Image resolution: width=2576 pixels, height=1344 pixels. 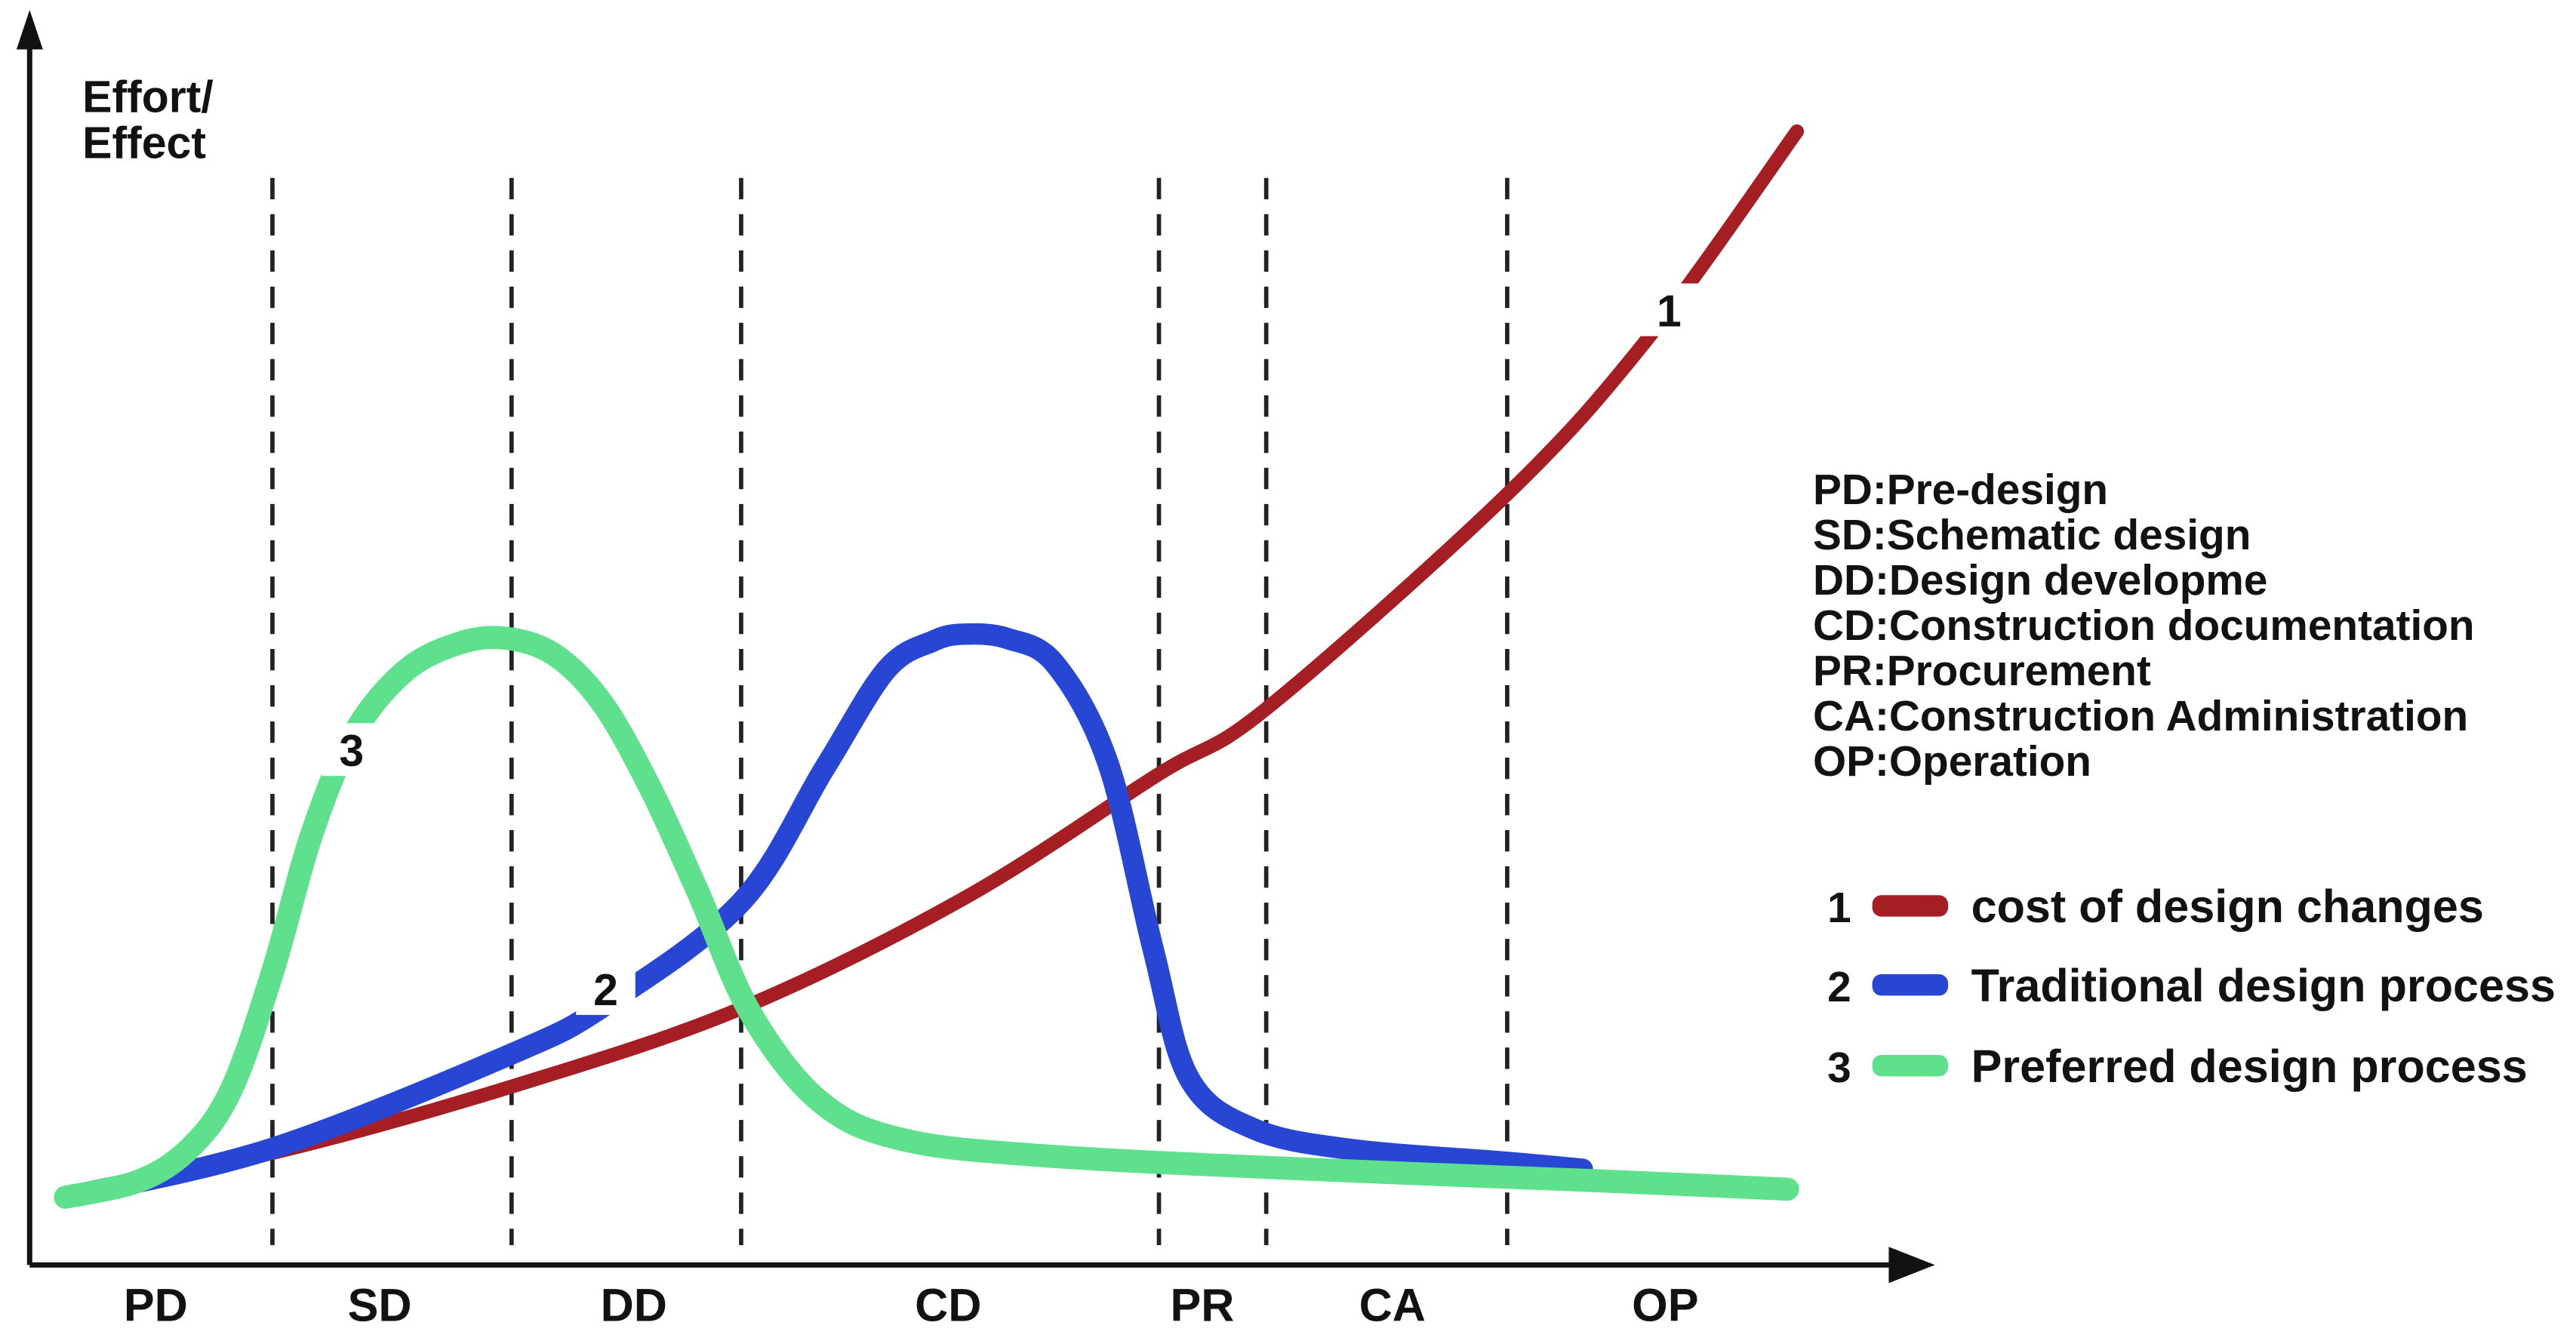 I want to click on legend-entry-number: 2, so click(x=1839, y=987).